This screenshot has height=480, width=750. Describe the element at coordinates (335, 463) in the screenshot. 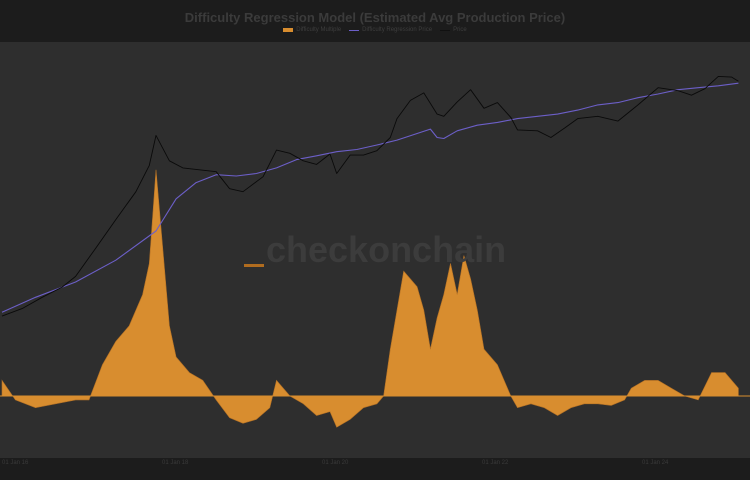

I see `x-tick-label: 01 Jan 20` at that location.